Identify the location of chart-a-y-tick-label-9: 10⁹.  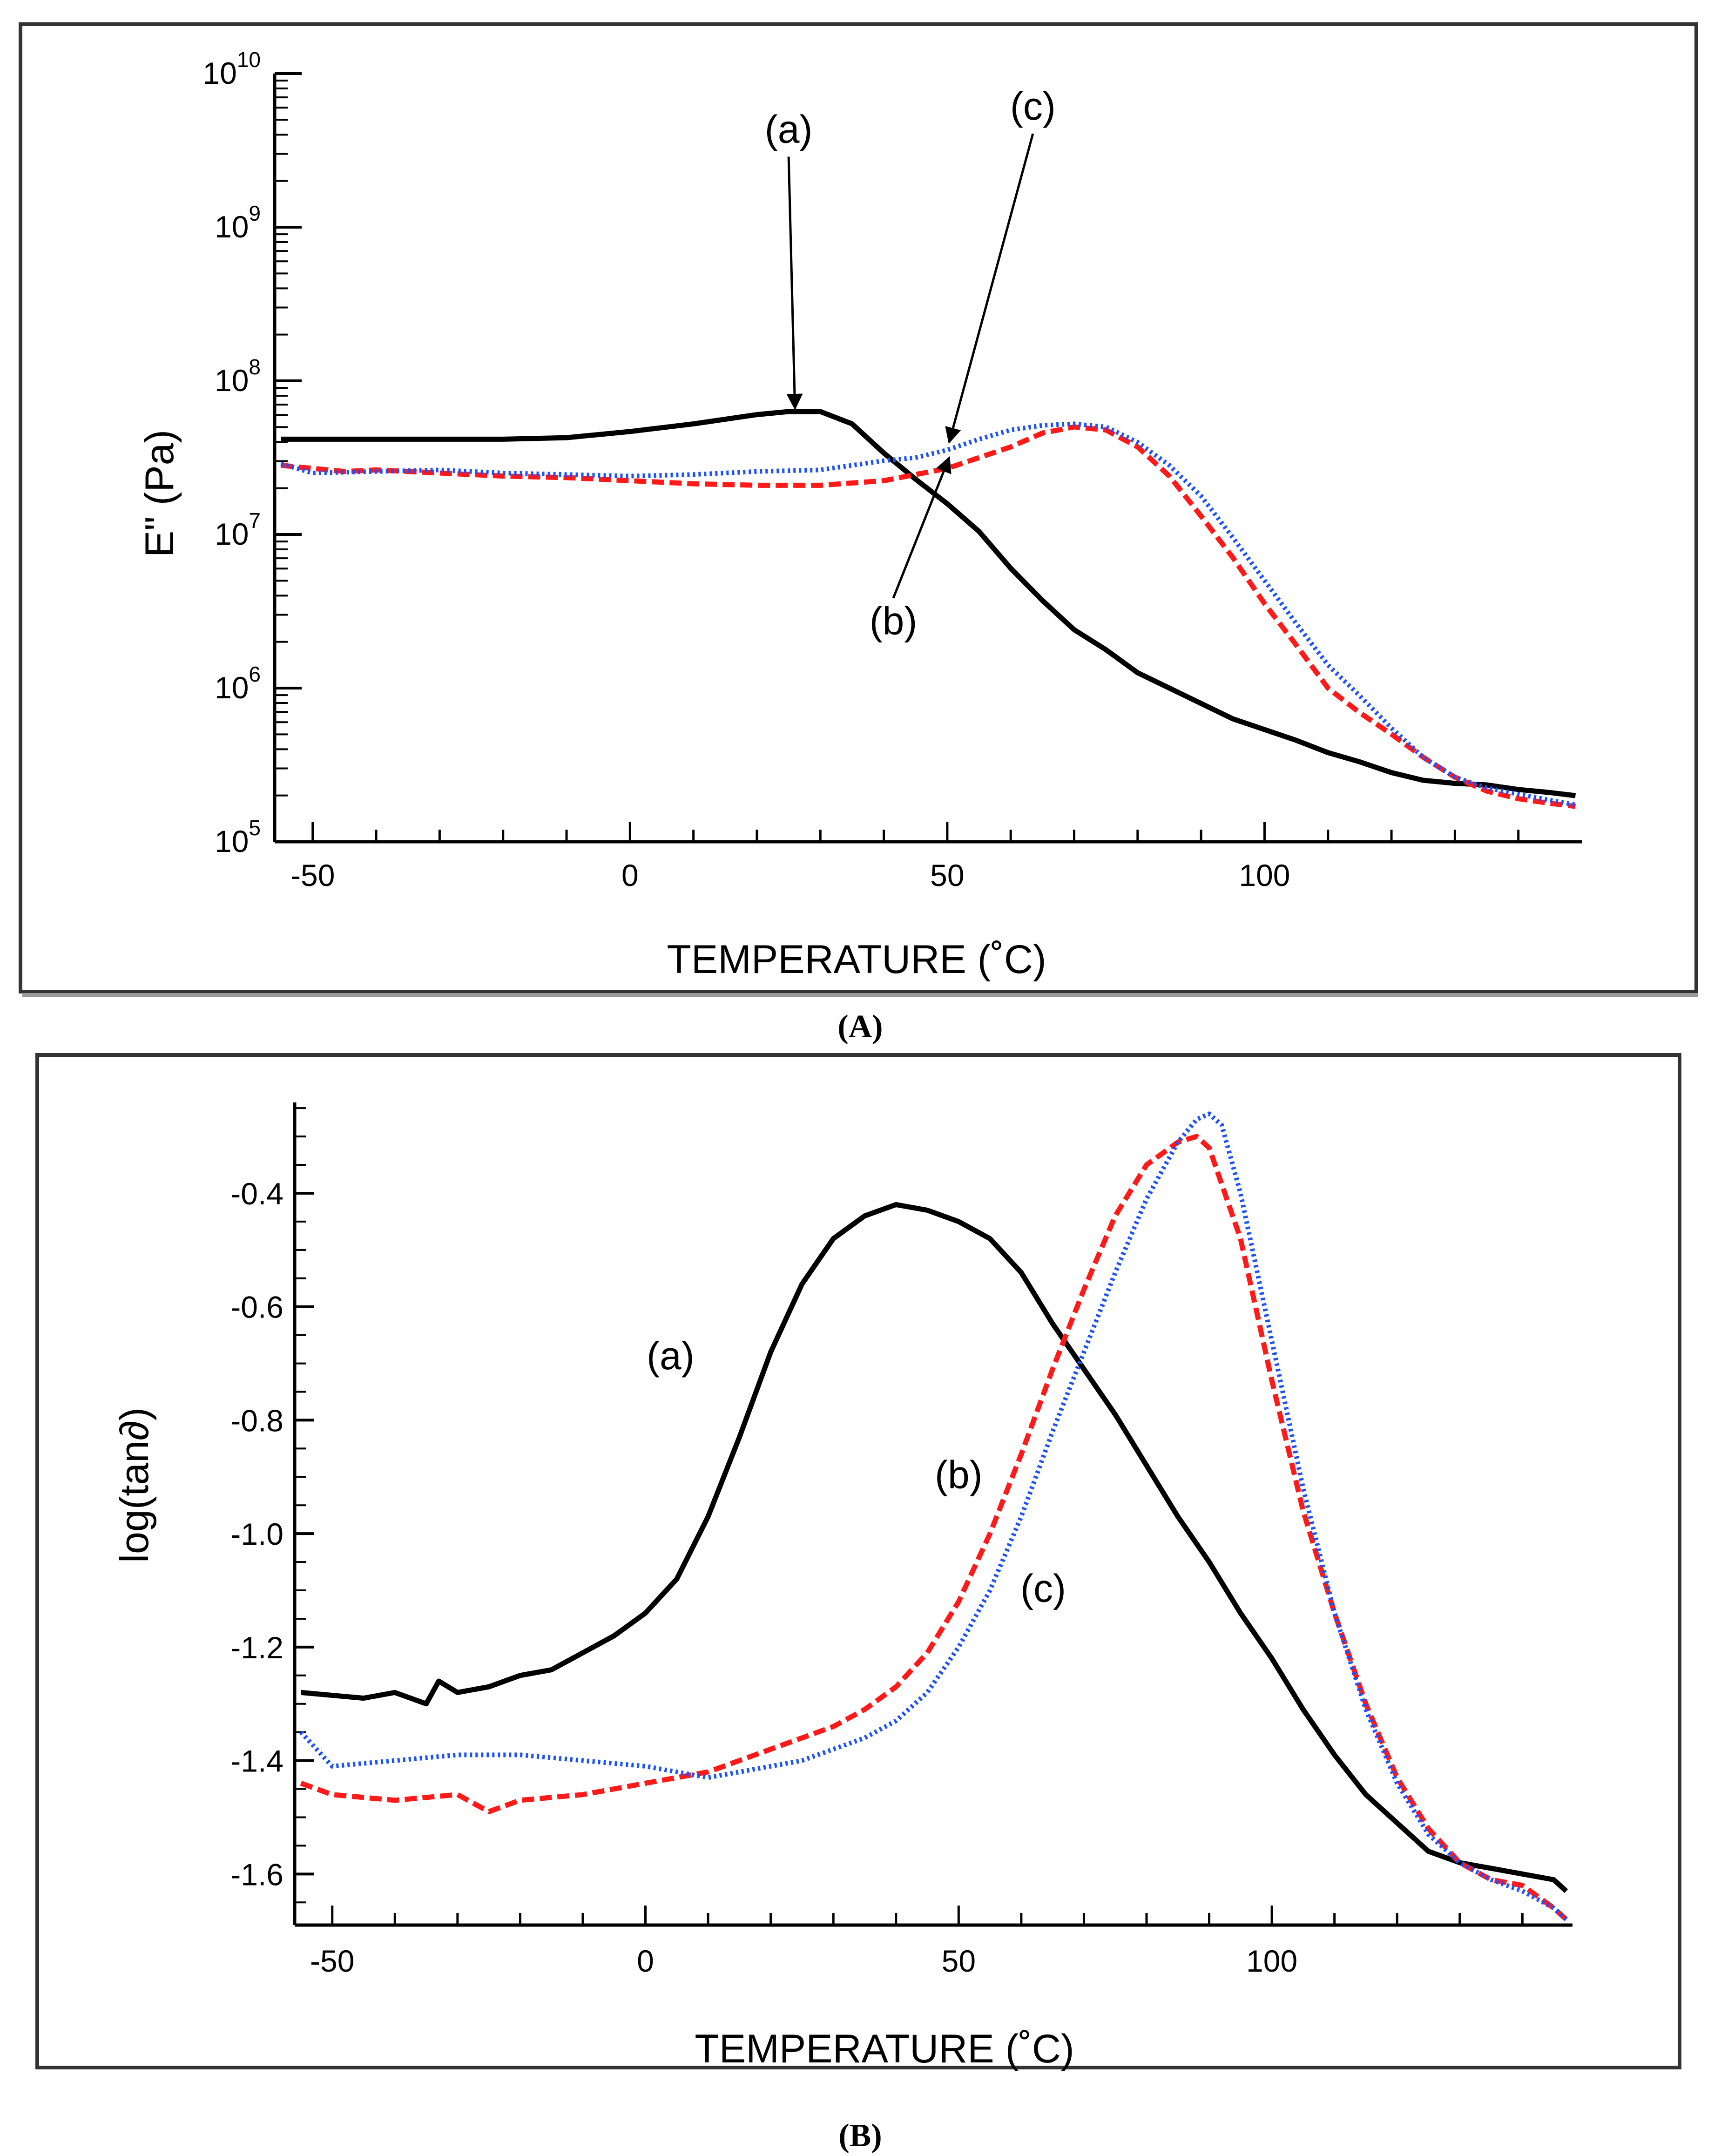
(238, 223).